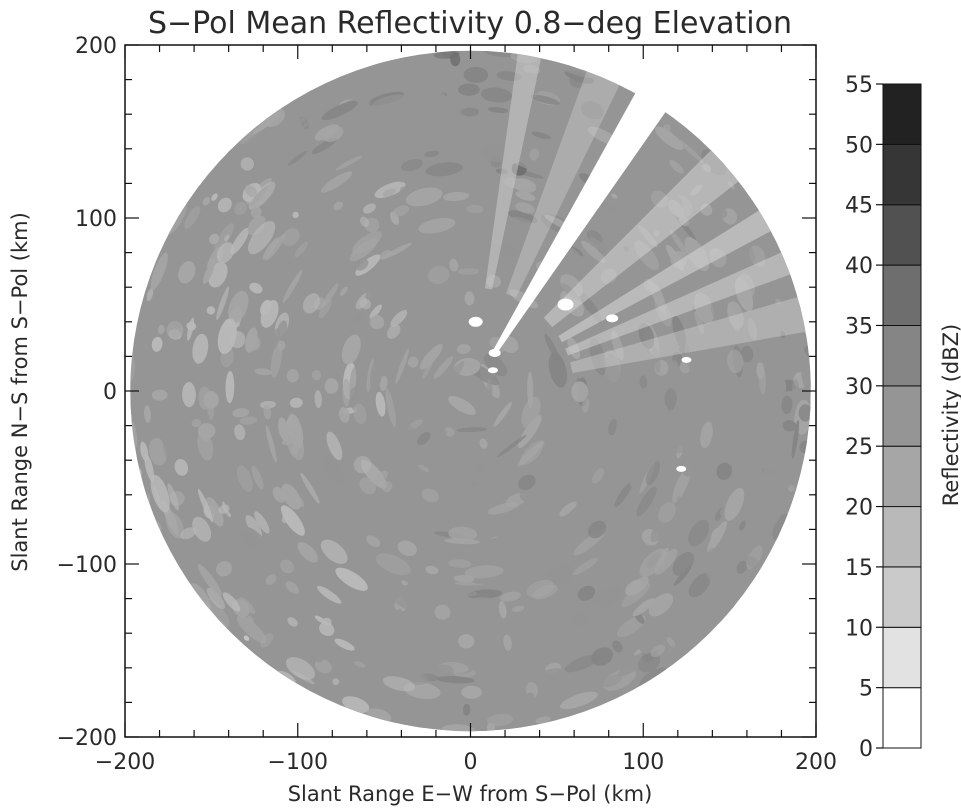  I want to click on clutter-streak, so click(667, 275).